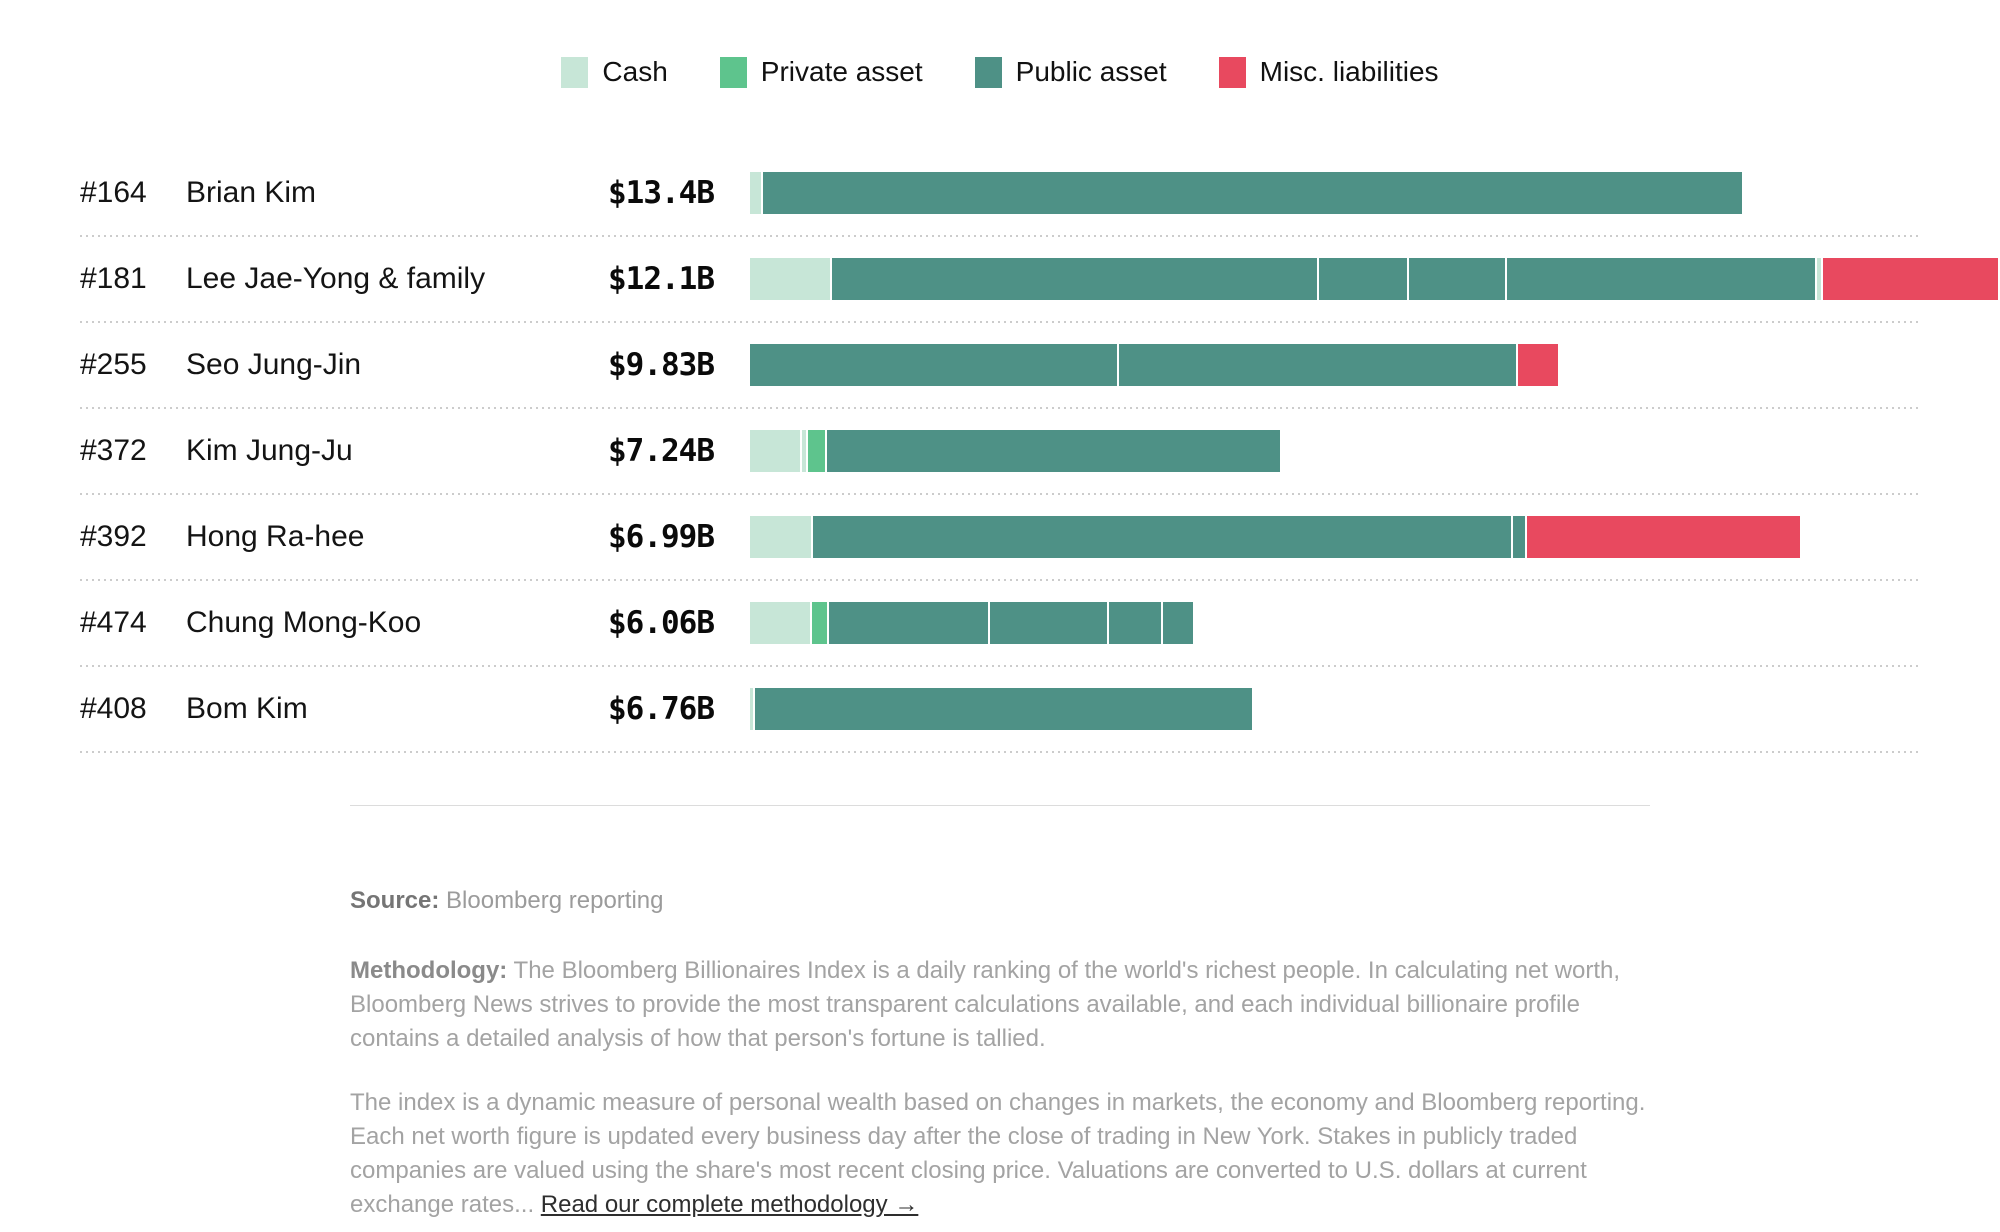  I want to click on legend-label-private: Private asset, so click(841, 71).